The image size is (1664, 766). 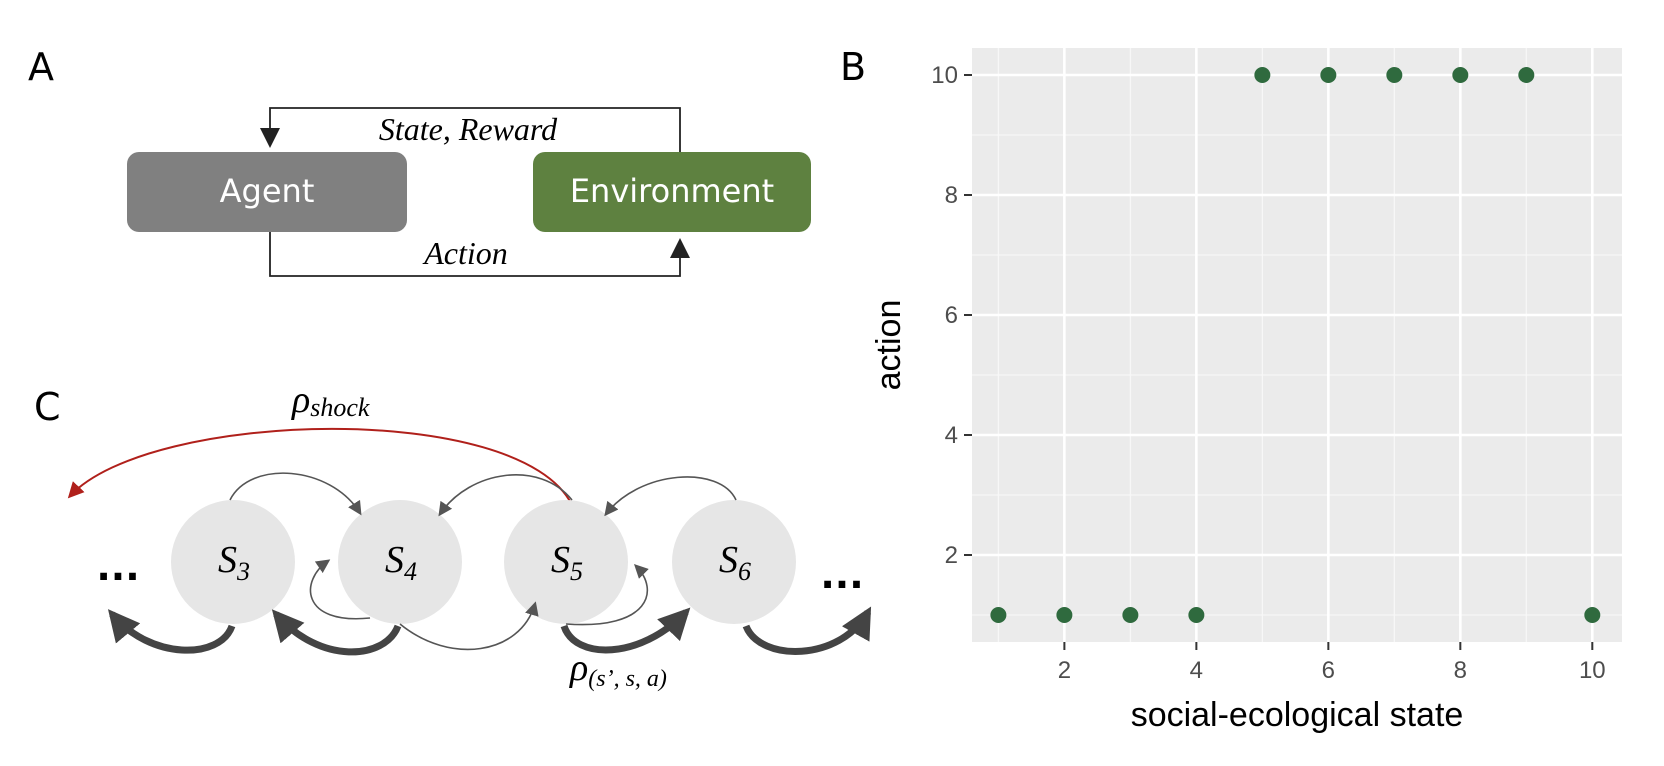 I want to click on environment-box, so click(x=672, y=192).